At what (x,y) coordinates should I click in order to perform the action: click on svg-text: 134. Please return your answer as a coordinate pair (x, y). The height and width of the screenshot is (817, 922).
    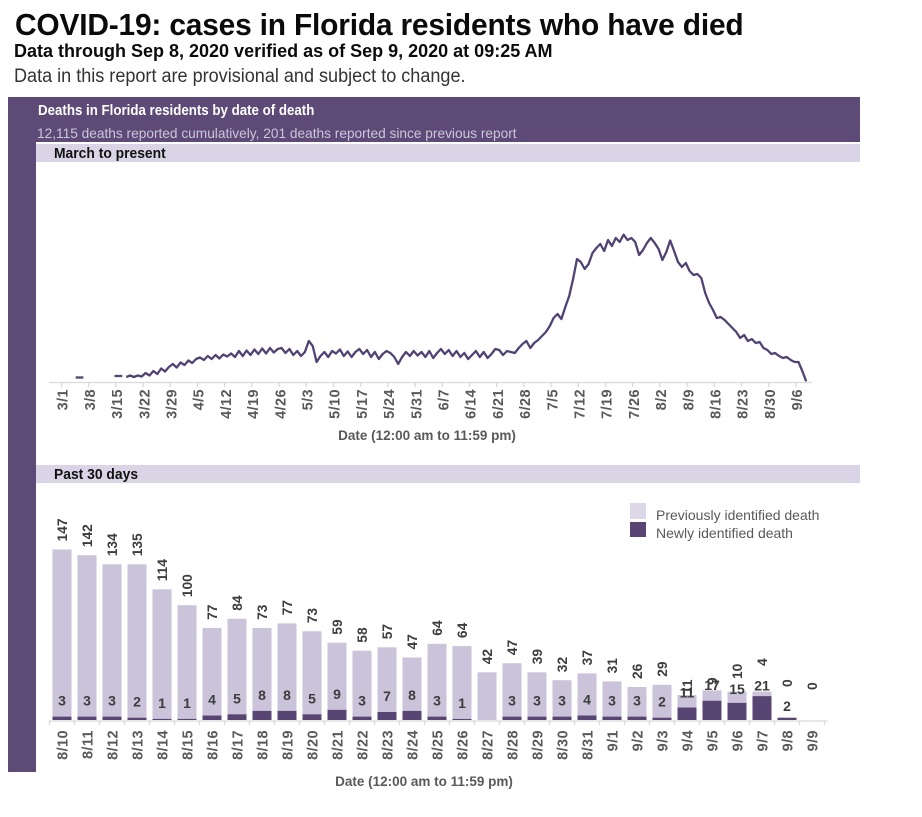
    Looking at the image, I should click on (112, 544).